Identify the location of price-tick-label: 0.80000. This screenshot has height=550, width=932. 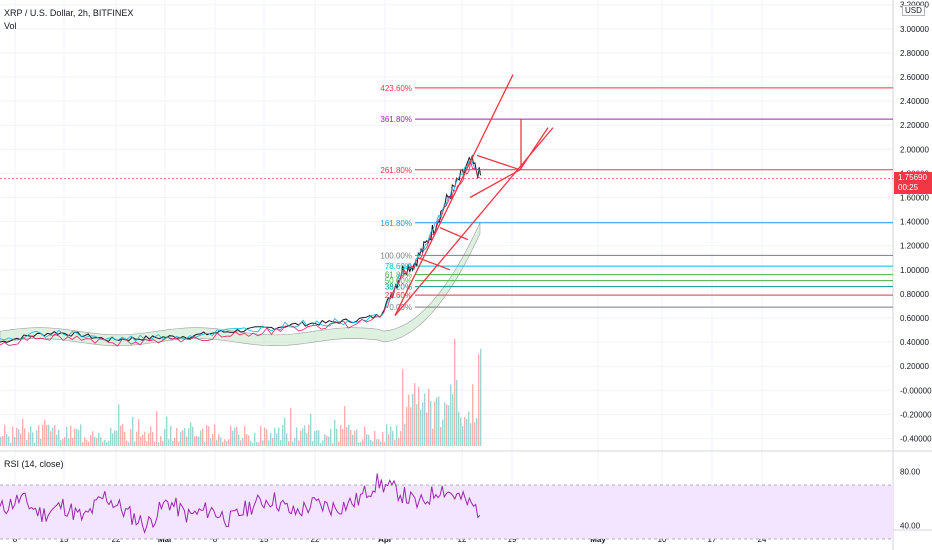
(914, 294).